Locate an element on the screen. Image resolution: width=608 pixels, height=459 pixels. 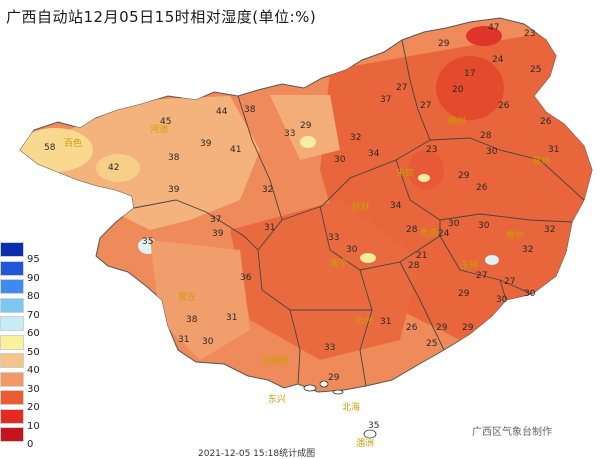
timestamp-label: 2021-12-05 15:18统计成图 is located at coordinates (257, 454).